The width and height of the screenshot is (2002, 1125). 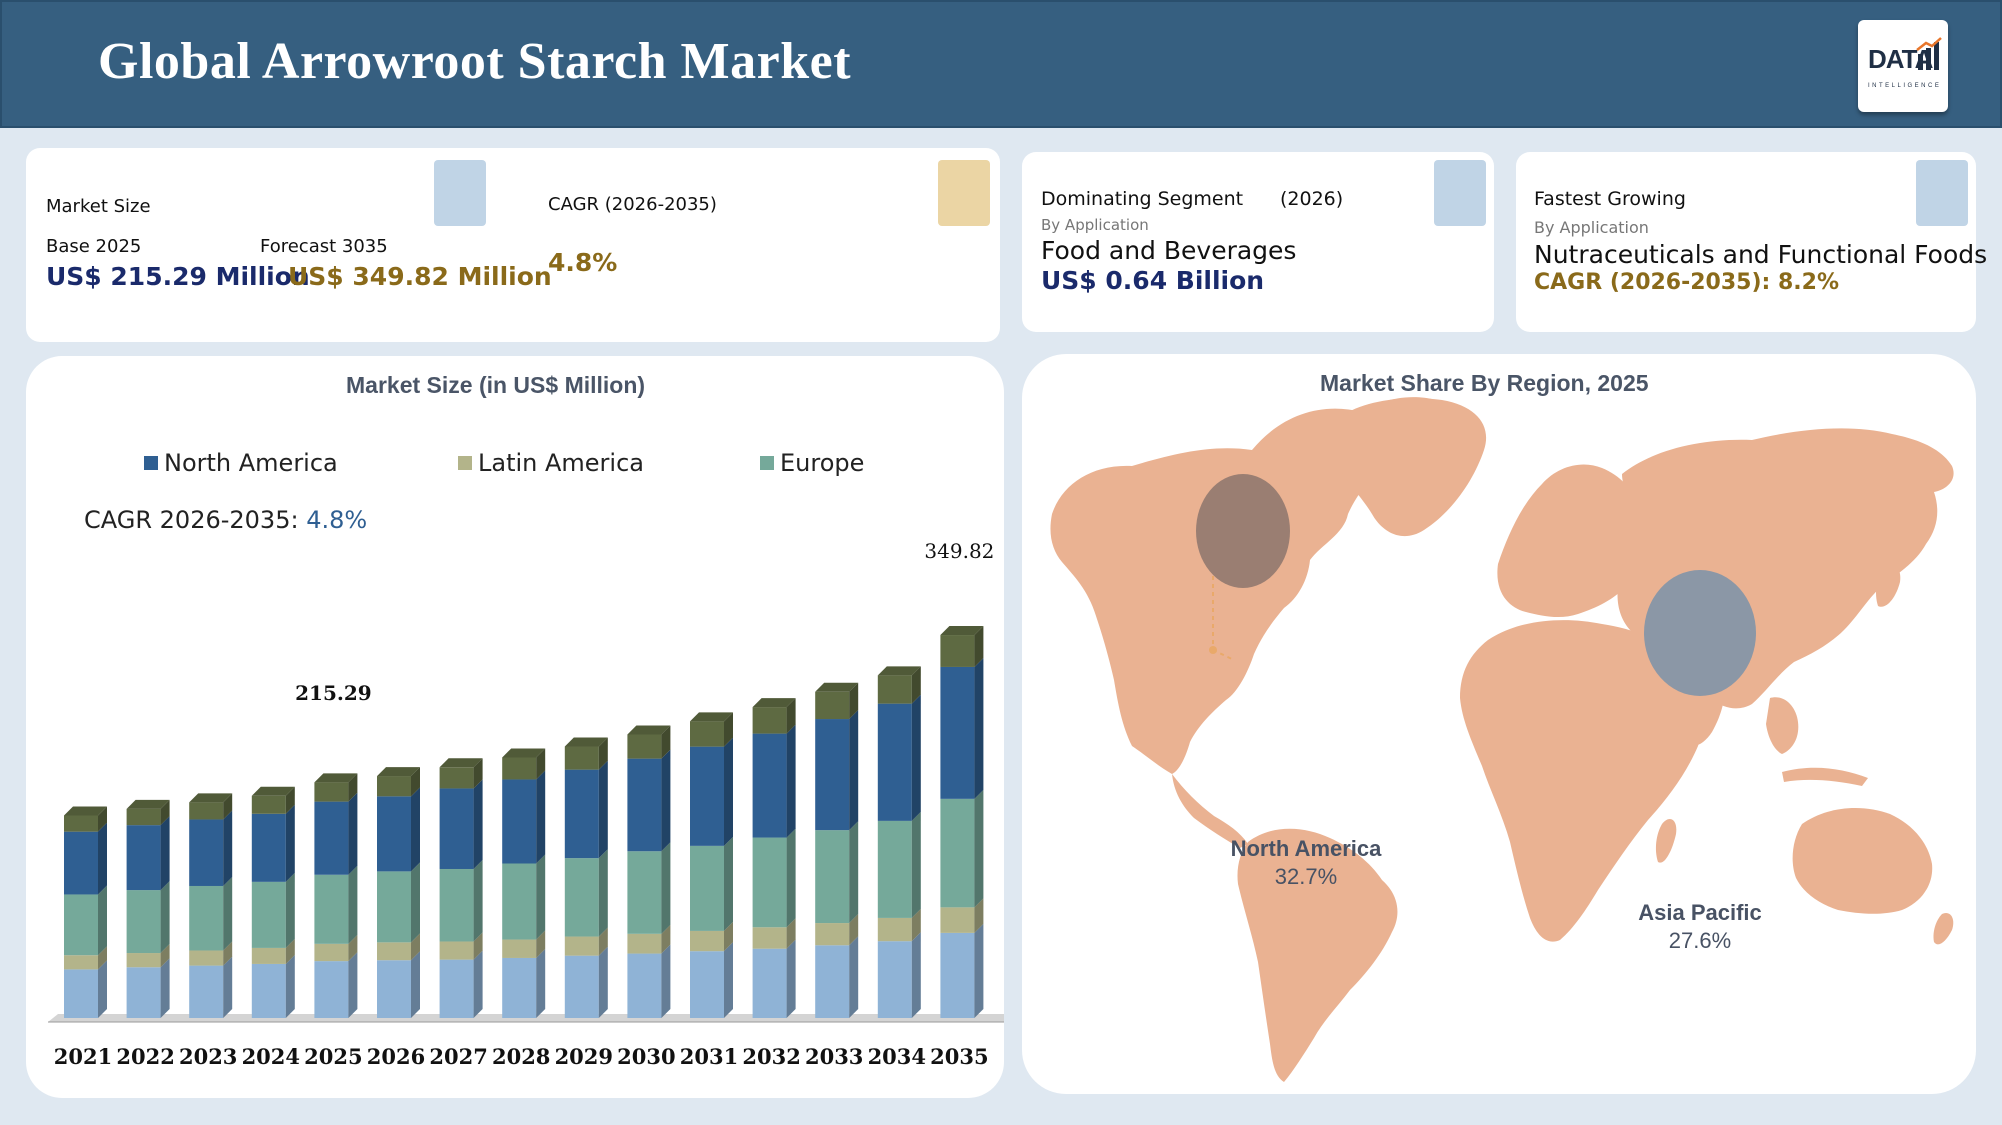 What do you see at coordinates (894, 762) in the screenshot?
I see `bar-2034-north-america` at bounding box center [894, 762].